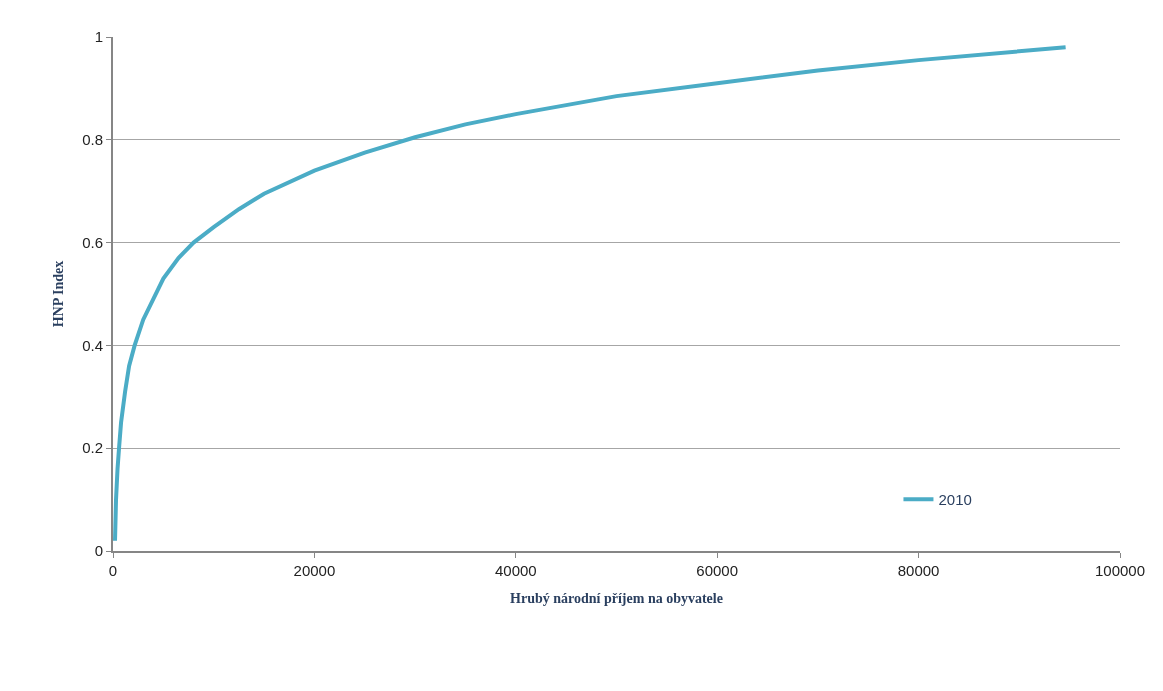  I want to click on y-tick-label: 0.8, so click(92, 140).